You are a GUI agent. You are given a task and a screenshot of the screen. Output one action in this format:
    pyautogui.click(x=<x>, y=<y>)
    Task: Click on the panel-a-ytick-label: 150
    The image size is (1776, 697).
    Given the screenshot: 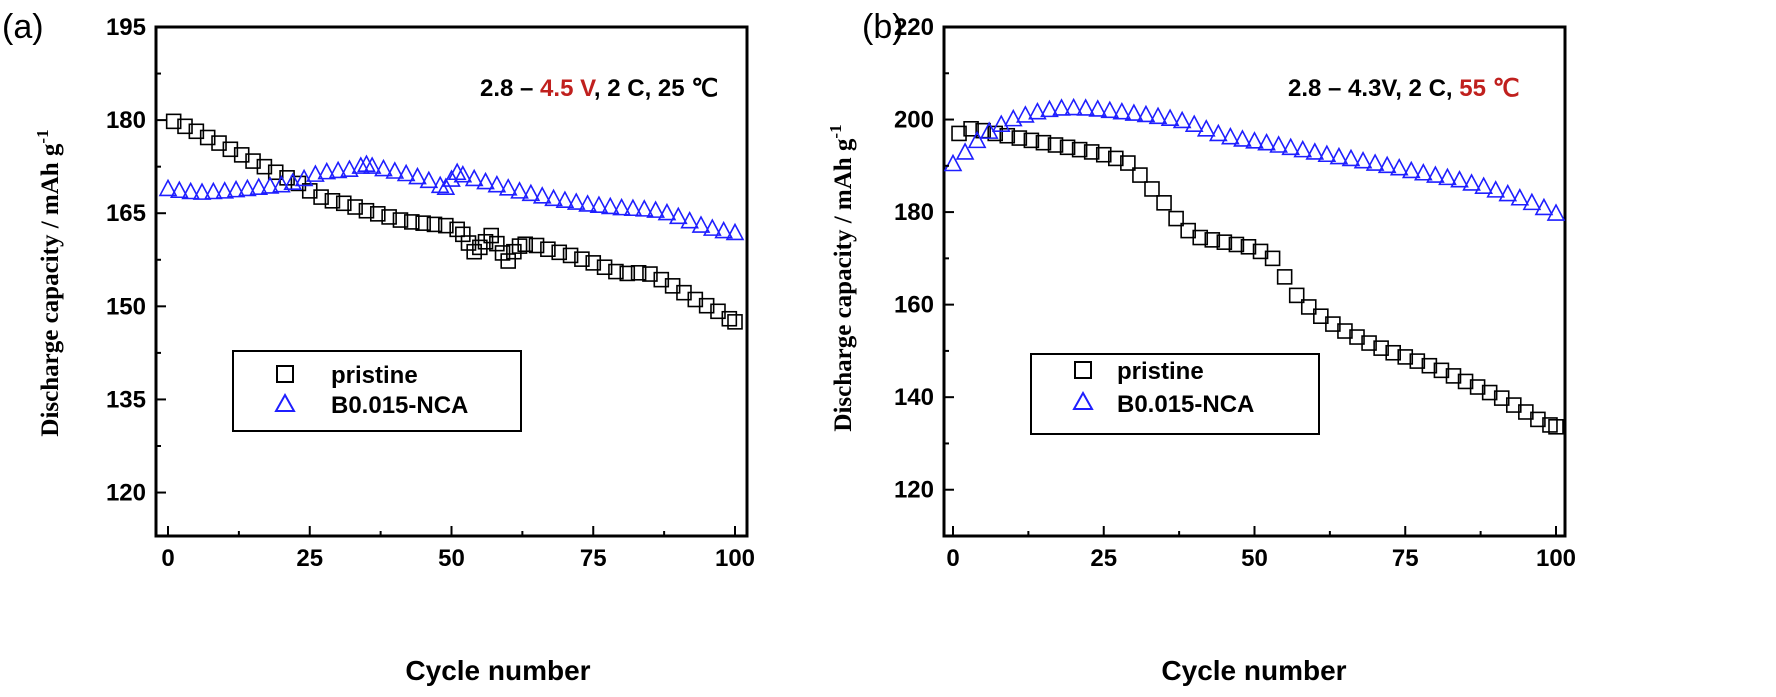 What is the action you would take?
    pyautogui.click(x=126, y=306)
    